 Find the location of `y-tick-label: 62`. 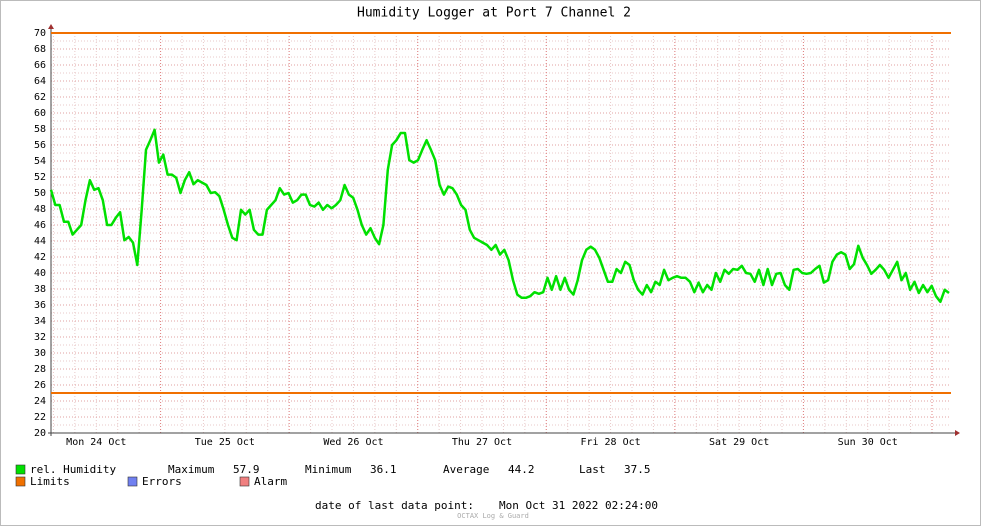

y-tick-label: 62 is located at coordinates (40, 97).